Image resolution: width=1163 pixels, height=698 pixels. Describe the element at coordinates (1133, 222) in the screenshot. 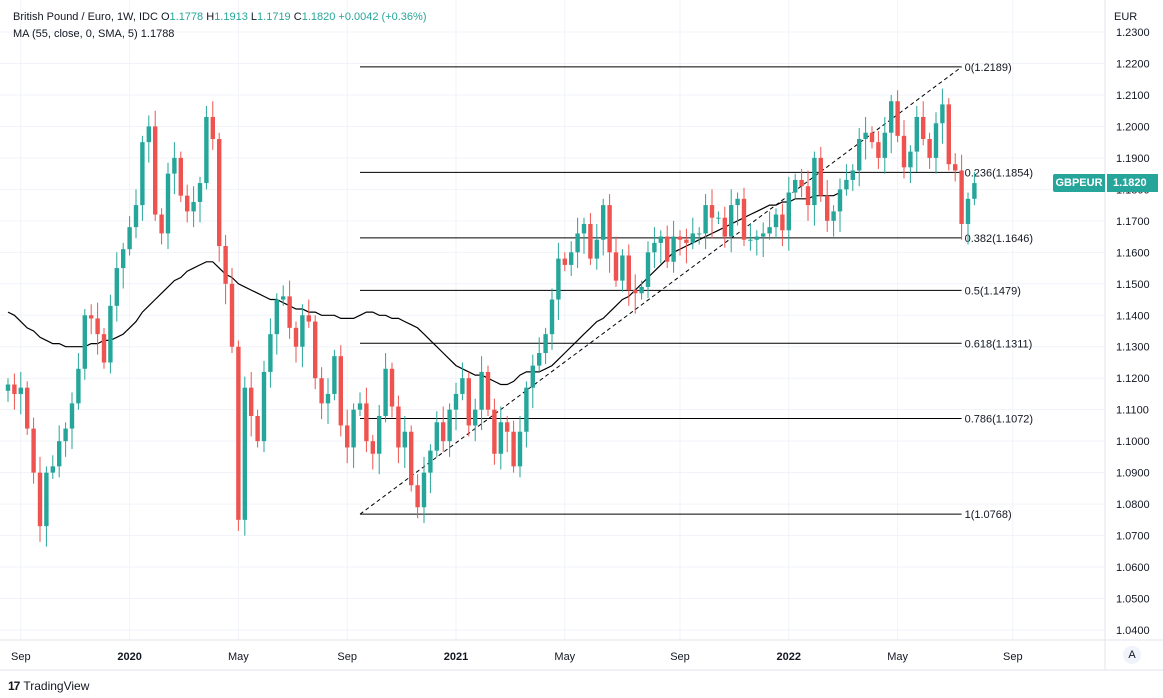

I see `y-tick-label: 1.1700` at that location.